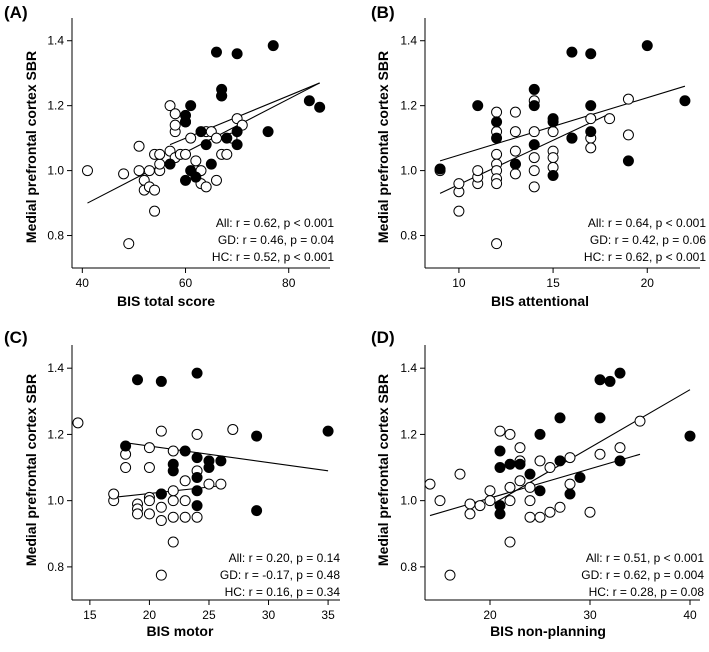 The width and height of the screenshot is (709, 652). Describe the element at coordinates (276, 240) in the screenshot. I see `stat-gd: GD: r = 0.46, p = 0.04` at that location.